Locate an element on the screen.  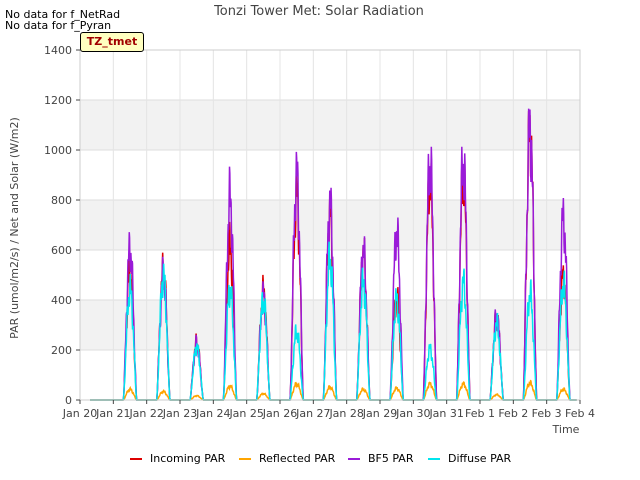
x-tick-label: Jan 25 is located at coordinates (245, 413).